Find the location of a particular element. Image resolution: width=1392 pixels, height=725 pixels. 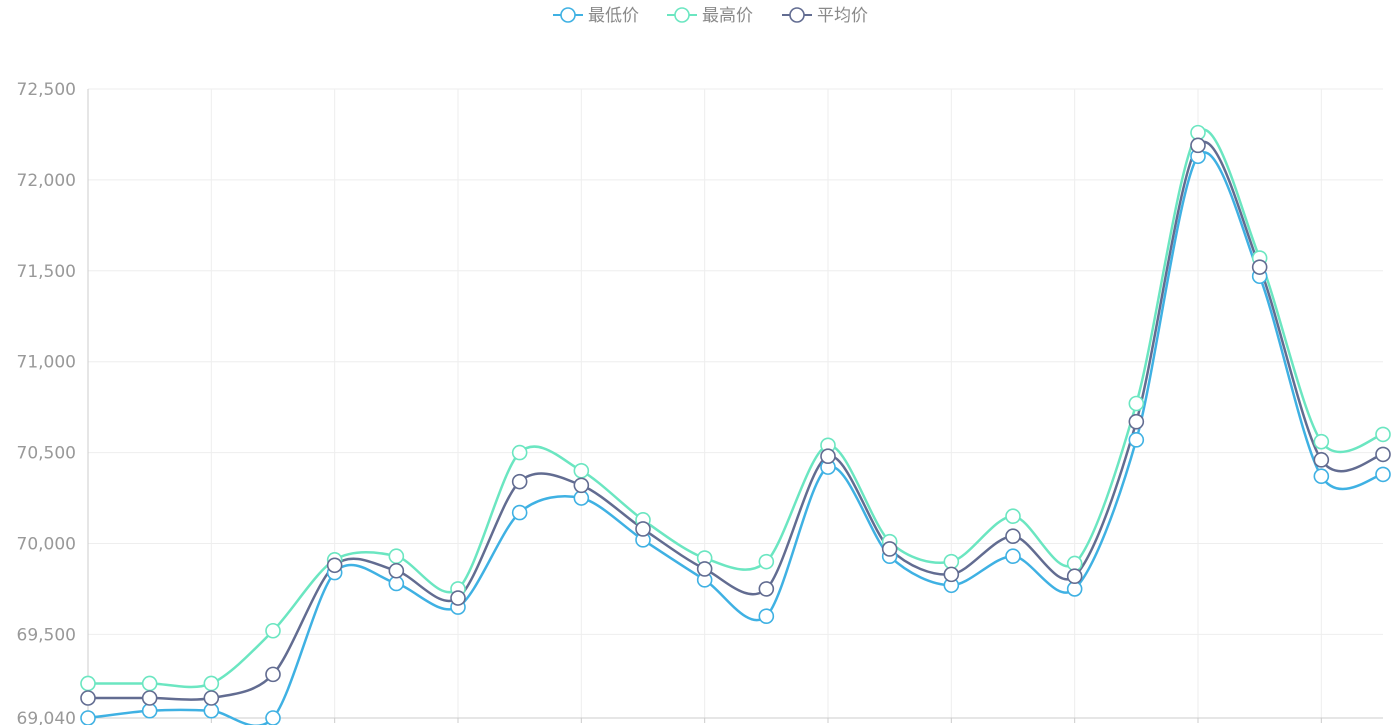

legend-item-1: 最低价 is located at coordinates (596, 16).